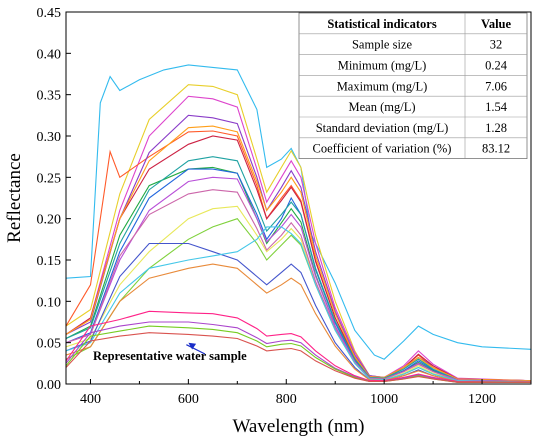 This screenshot has height=443, width=550. What do you see at coordinates (496, 45) in the screenshot?
I see `table-cell: 32` at bounding box center [496, 45].